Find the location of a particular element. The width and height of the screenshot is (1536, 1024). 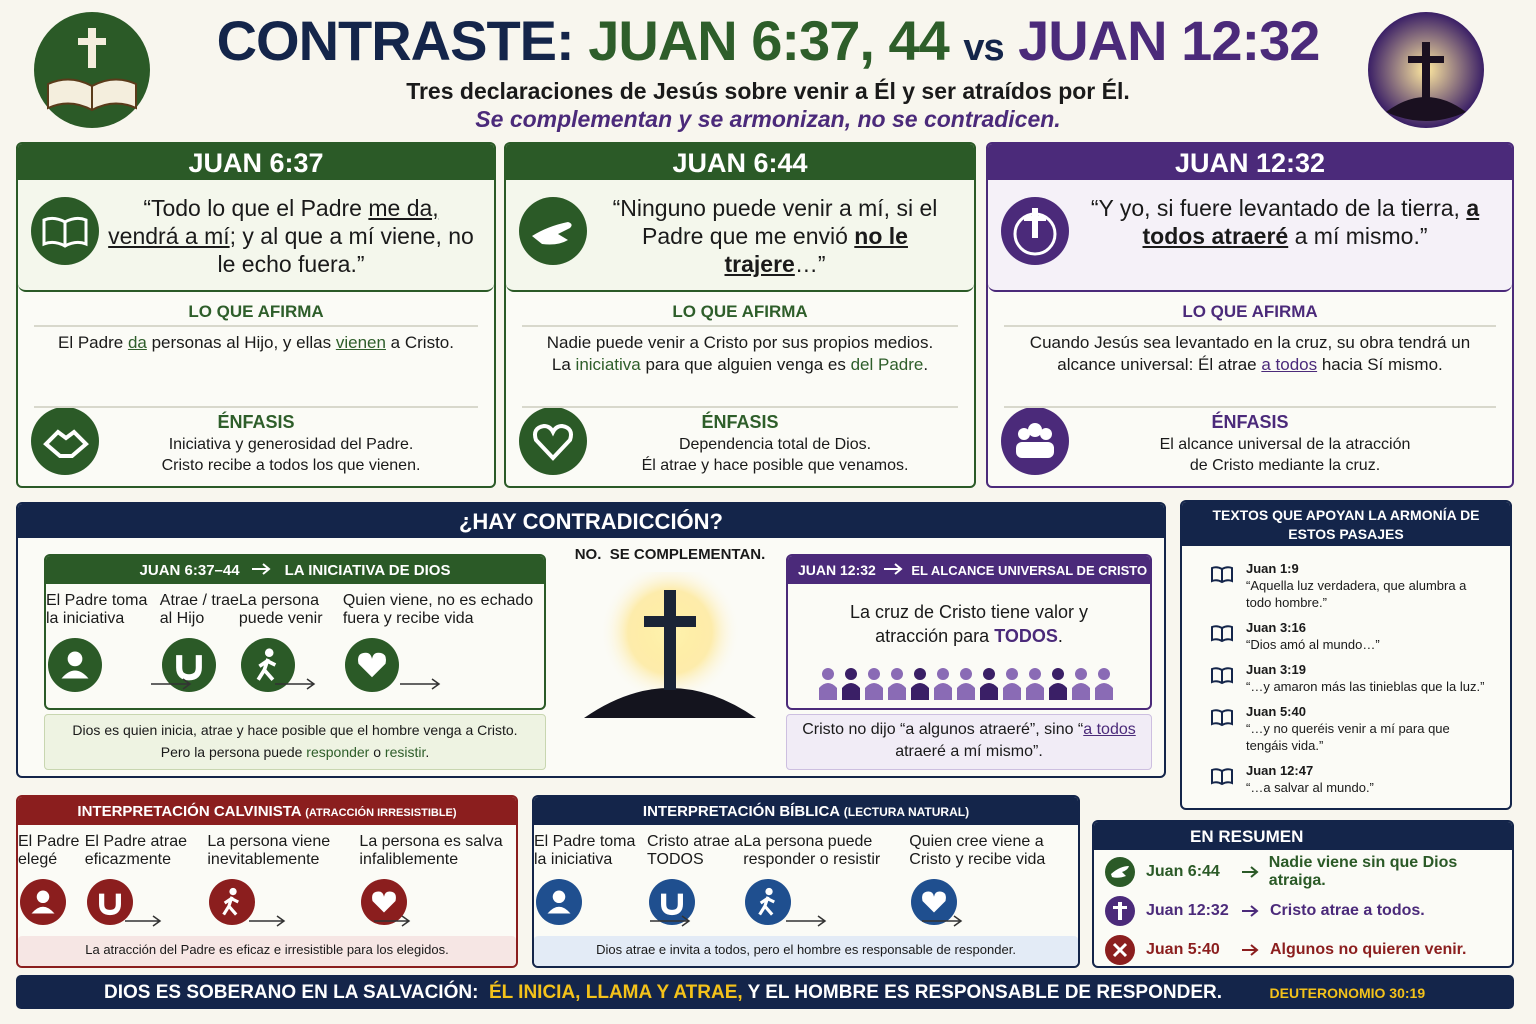

t: DIOS ES SOBERANO EN LA SALVACIÓN: is located at coordinates (291, 992).